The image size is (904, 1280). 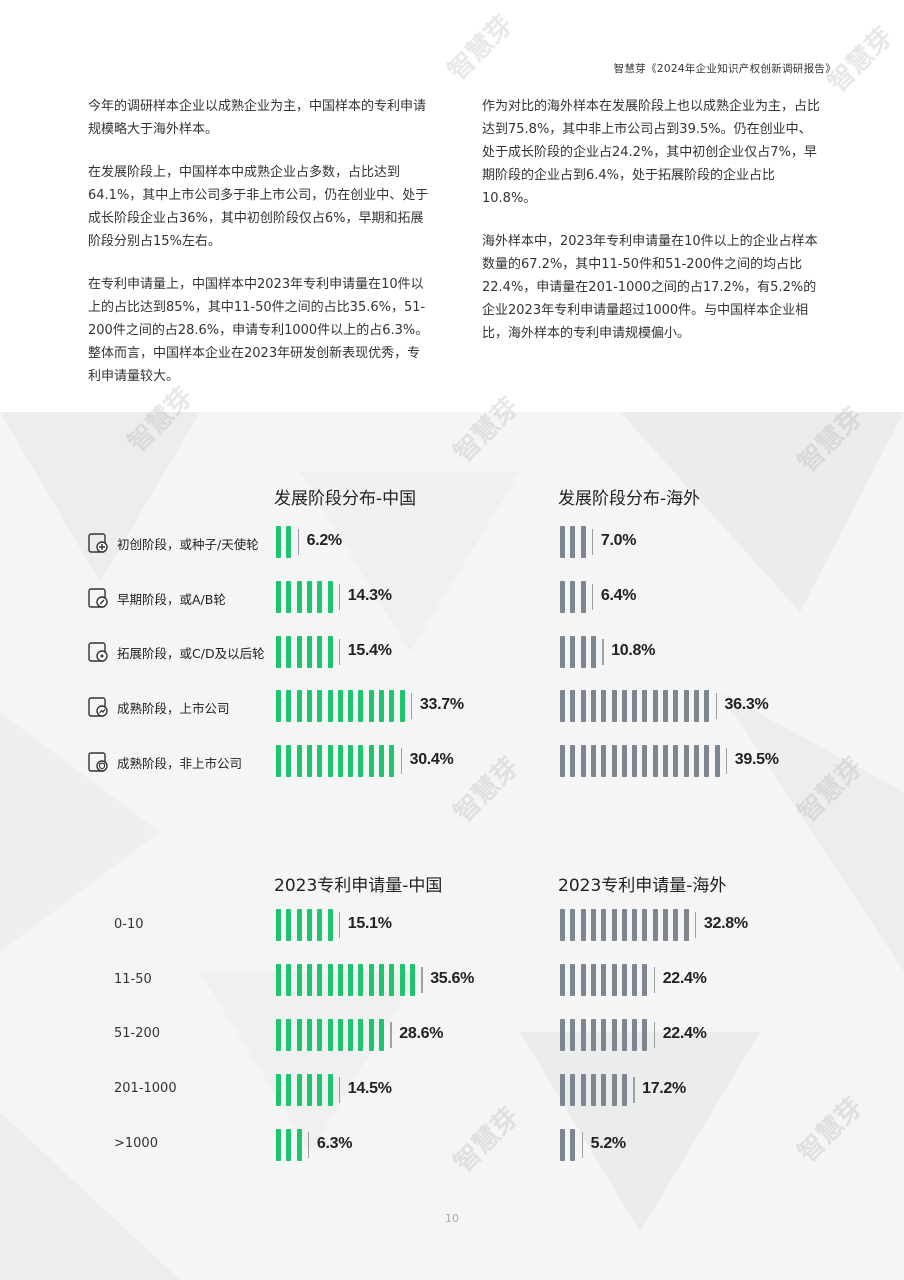 I want to click on chart-title-patent-china: 2023专利申请量-中国, so click(x=358, y=886).